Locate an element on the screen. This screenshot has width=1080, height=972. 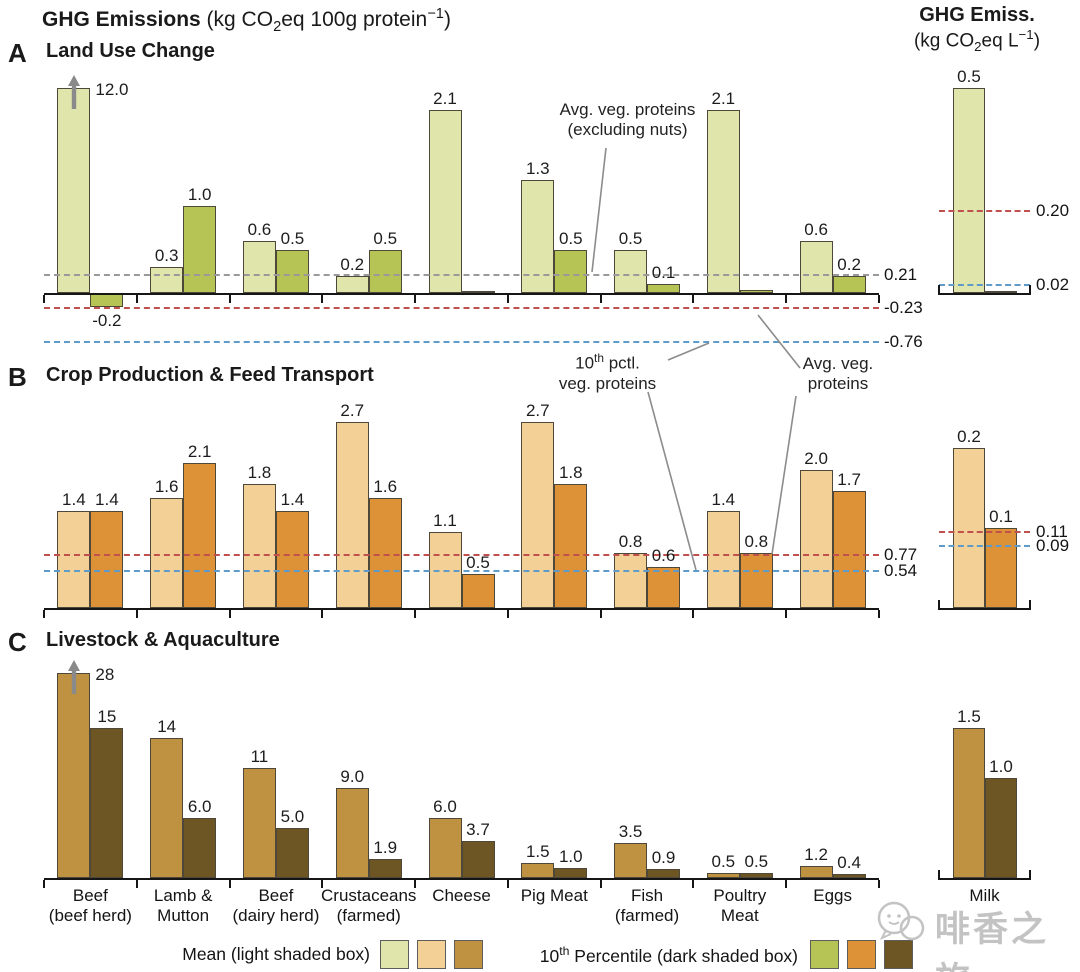
category-label-0: Beef (beef herd) is located at coordinates (90, 905).